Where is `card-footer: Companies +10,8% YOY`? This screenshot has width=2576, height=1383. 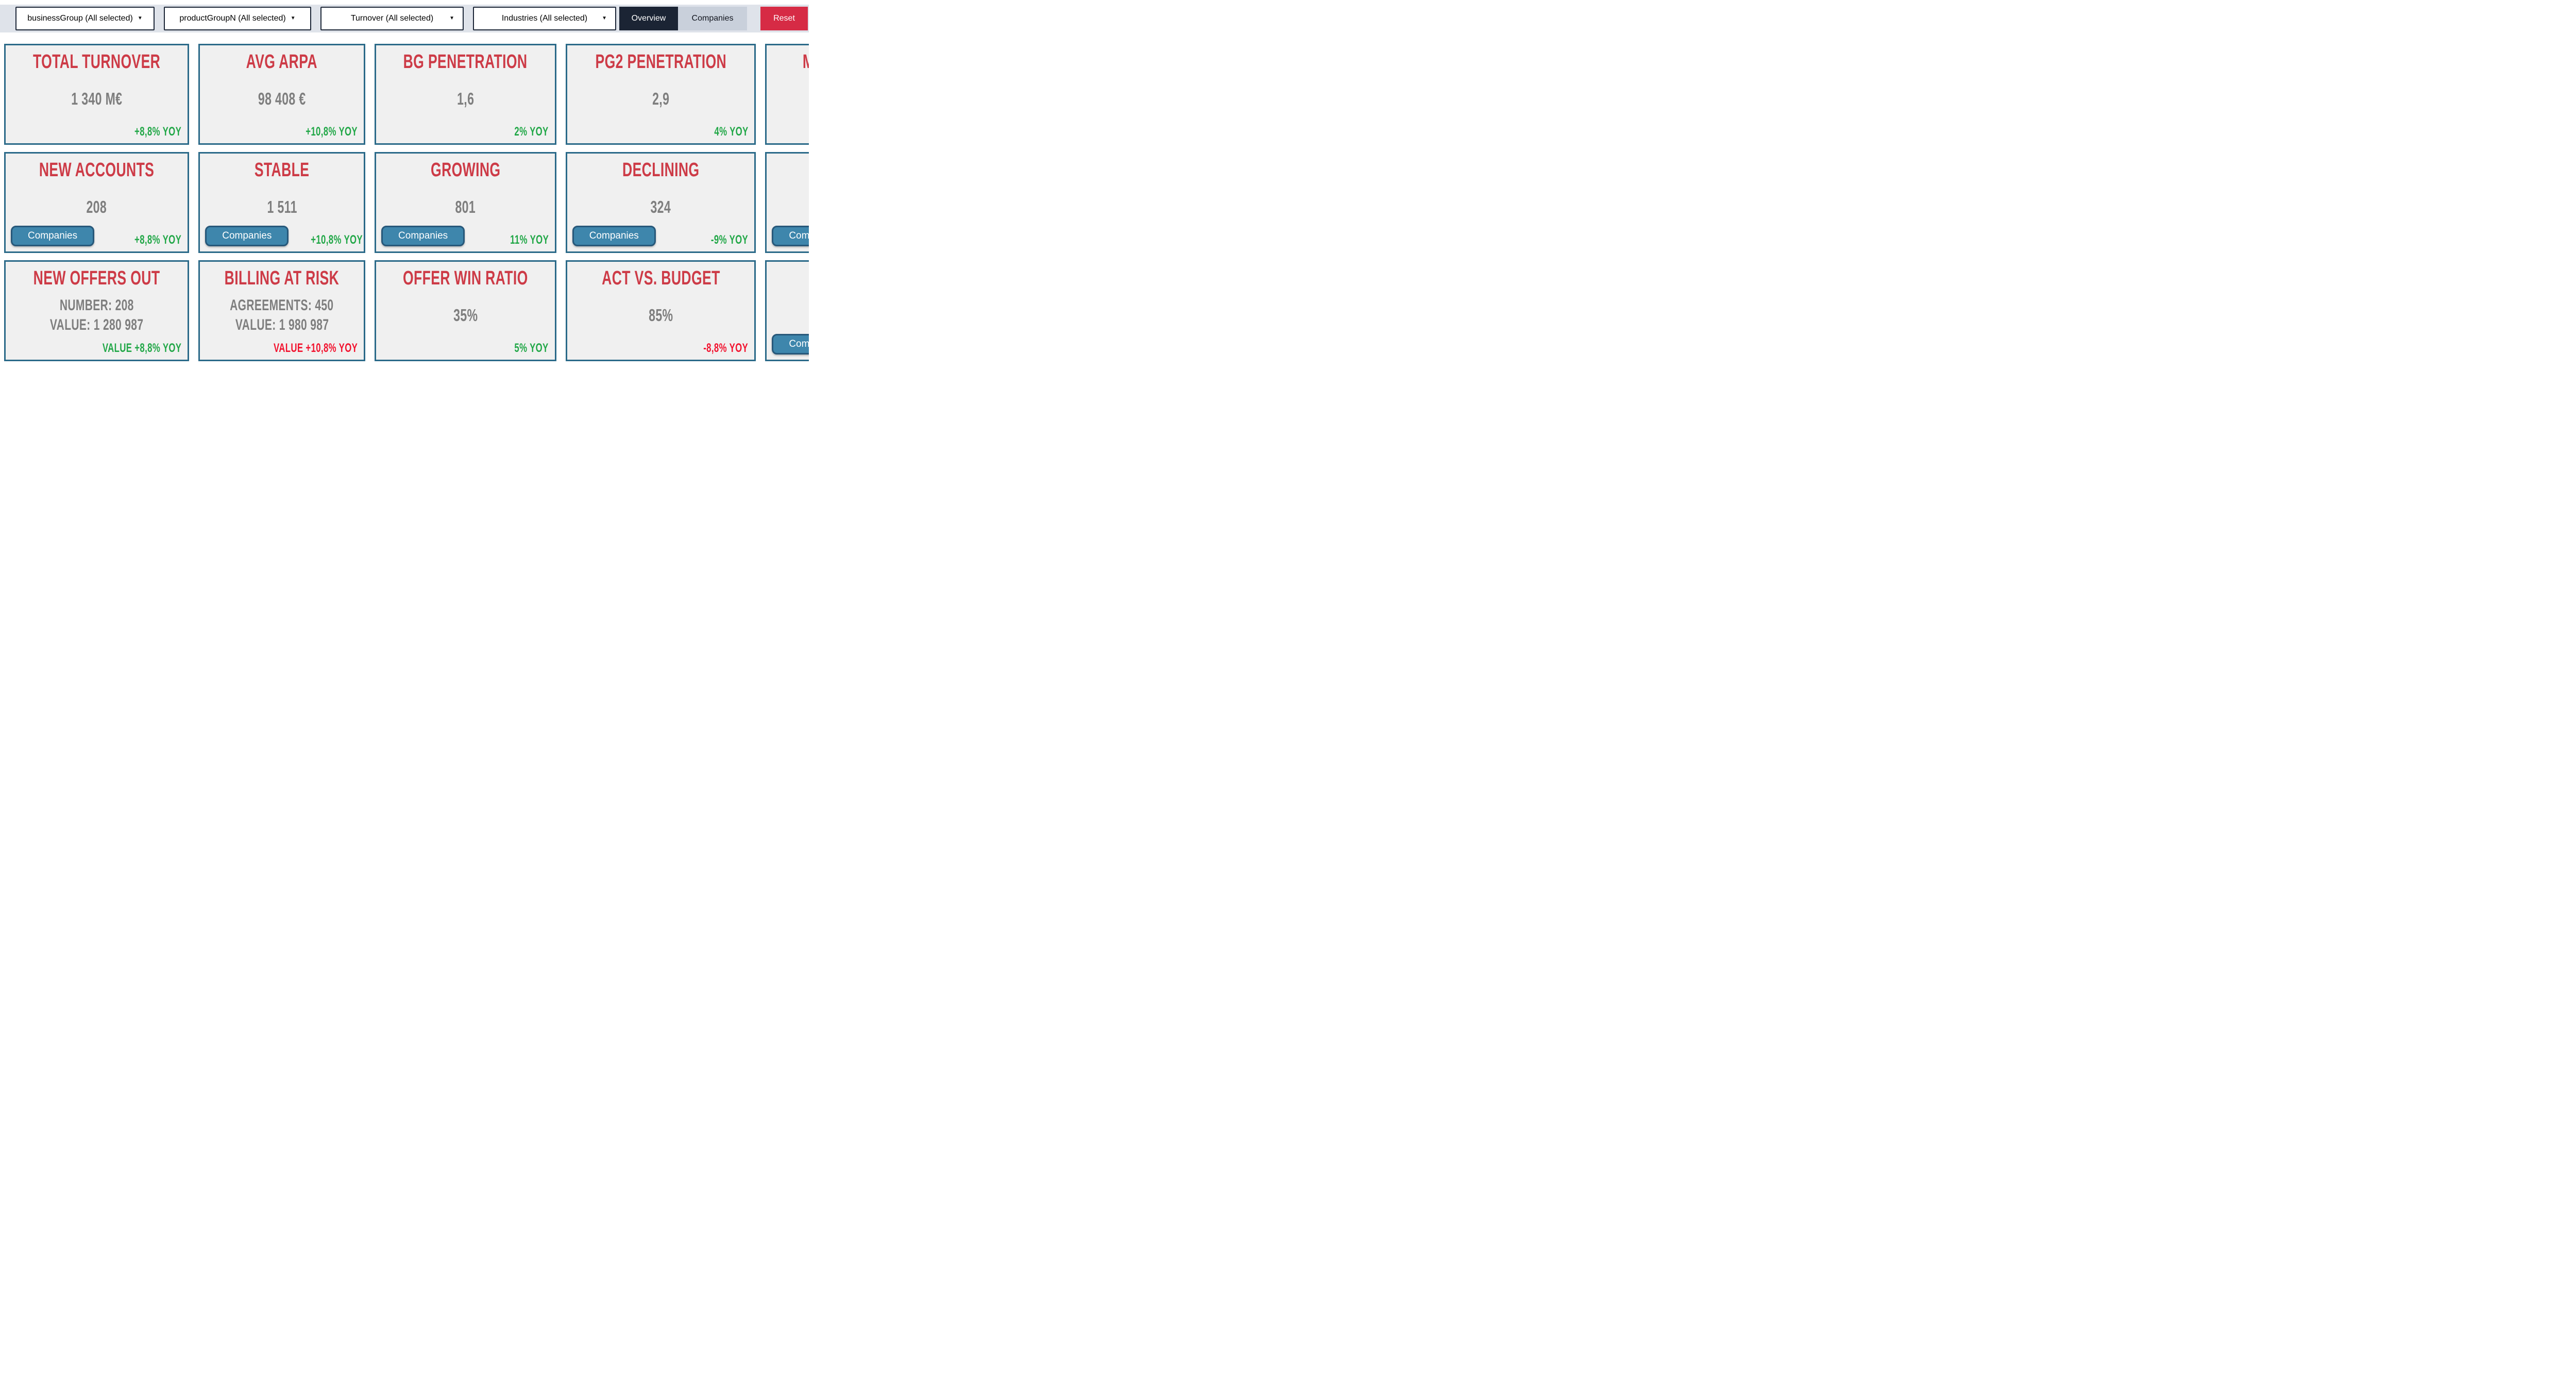 card-footer: Companies +10,8% YOY is located at coordinates (284, 236).